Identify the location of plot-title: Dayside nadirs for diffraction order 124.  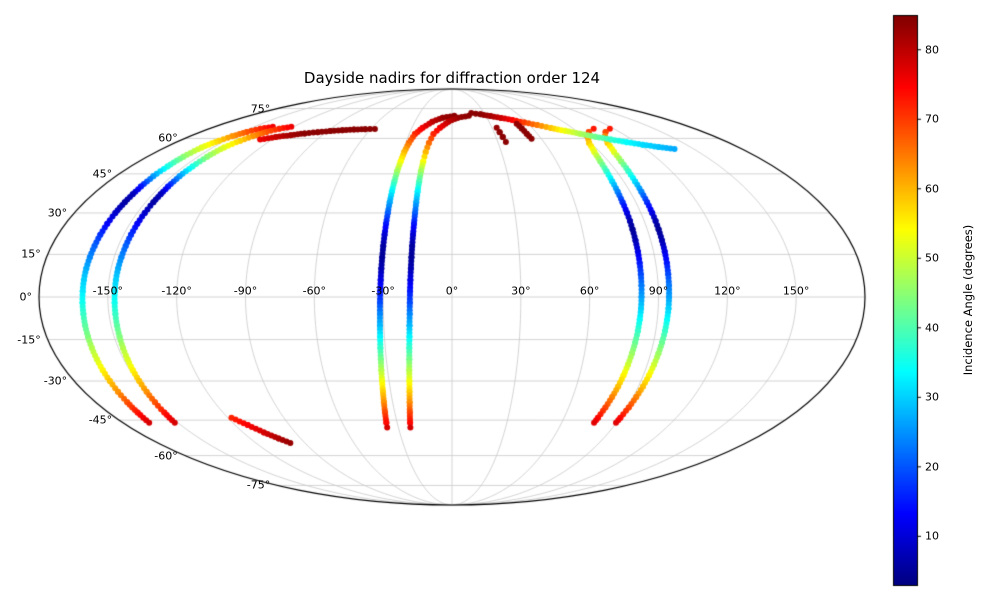
(452, 78).